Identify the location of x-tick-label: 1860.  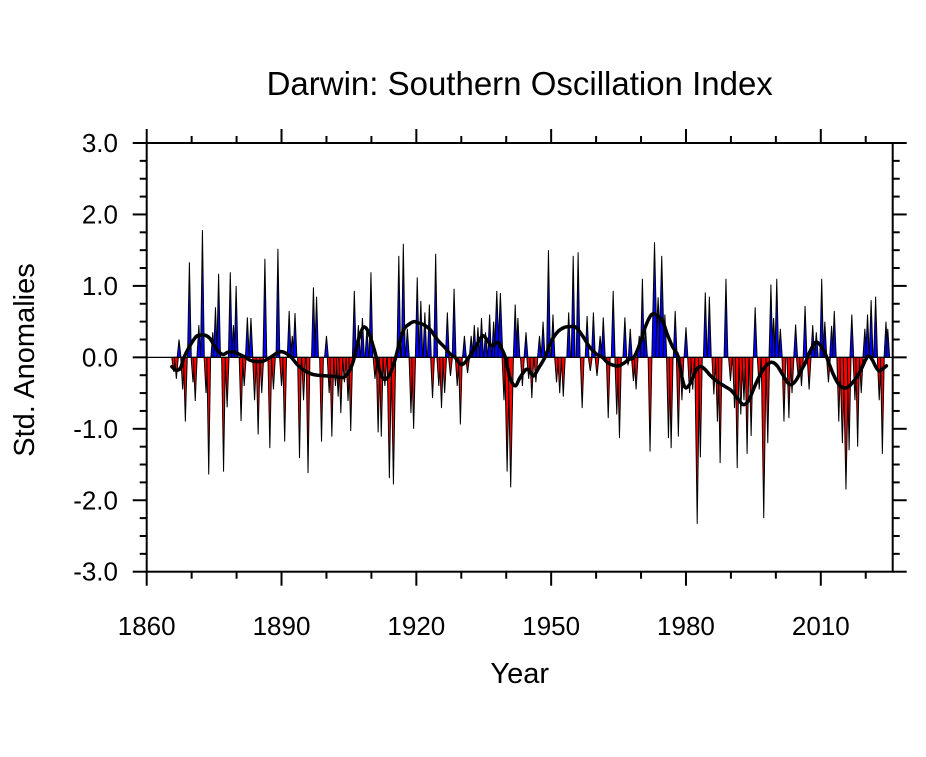
(147, 626).